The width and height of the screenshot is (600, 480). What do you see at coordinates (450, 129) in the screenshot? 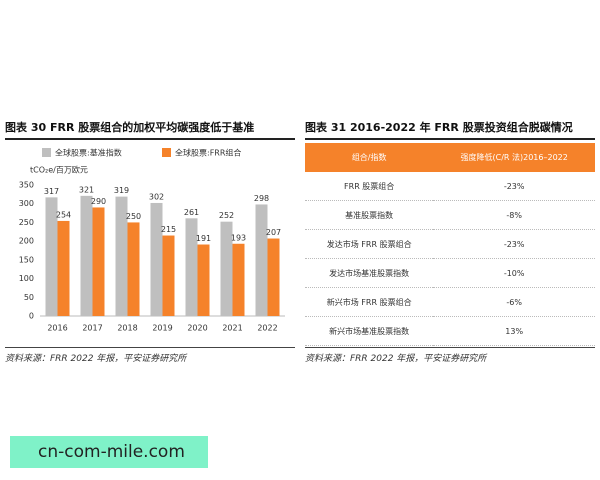
I see `figure-title: 图表 31 2016-2022 年 FRR 股票投资组合脱碳情况` at bounding box center [450, 129].